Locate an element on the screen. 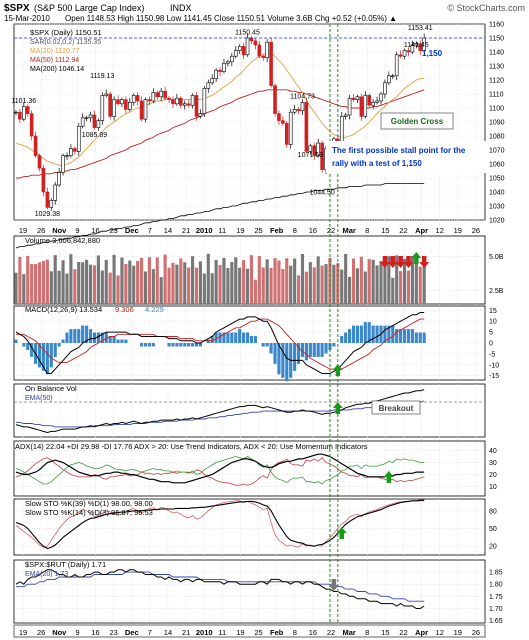 This screenshot has width=529, height=640. y-tick-label: 20 is located at coordinates (493, 547).